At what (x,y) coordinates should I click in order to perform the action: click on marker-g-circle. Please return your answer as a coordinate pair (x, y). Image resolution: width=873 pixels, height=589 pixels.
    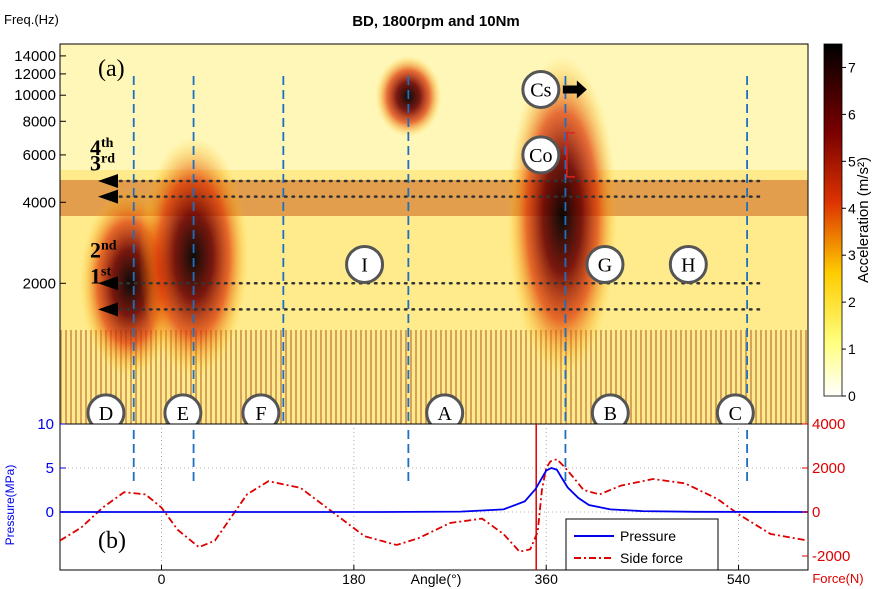
    Looking at the image, I should click on (605, 264).